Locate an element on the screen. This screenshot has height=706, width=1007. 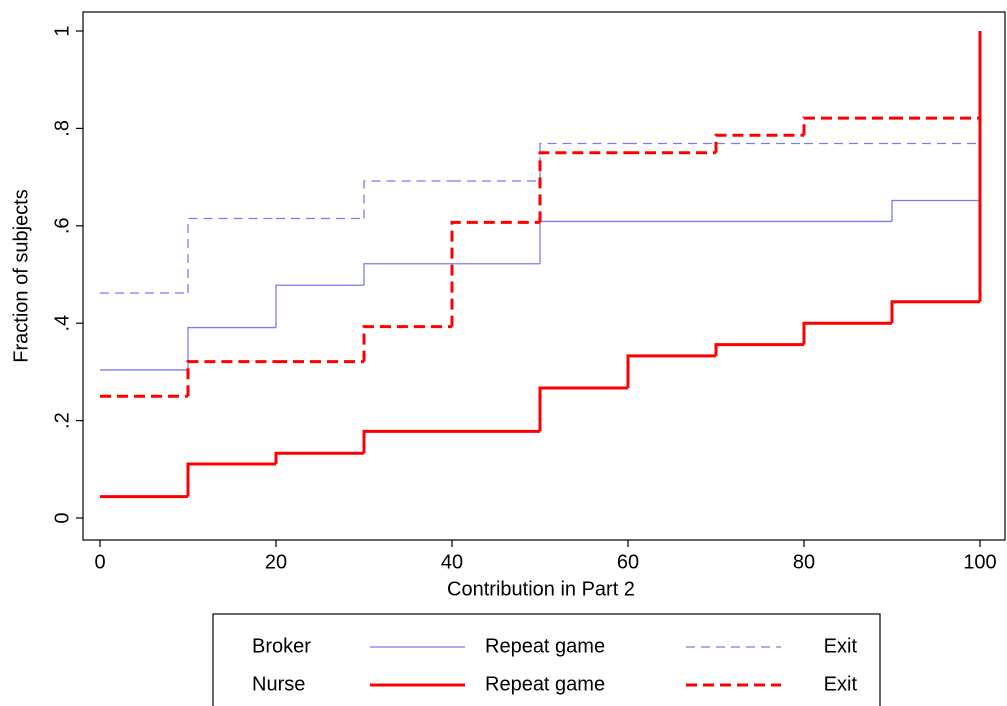
y-tick-label: 0 is located at coordinates (62, 517).